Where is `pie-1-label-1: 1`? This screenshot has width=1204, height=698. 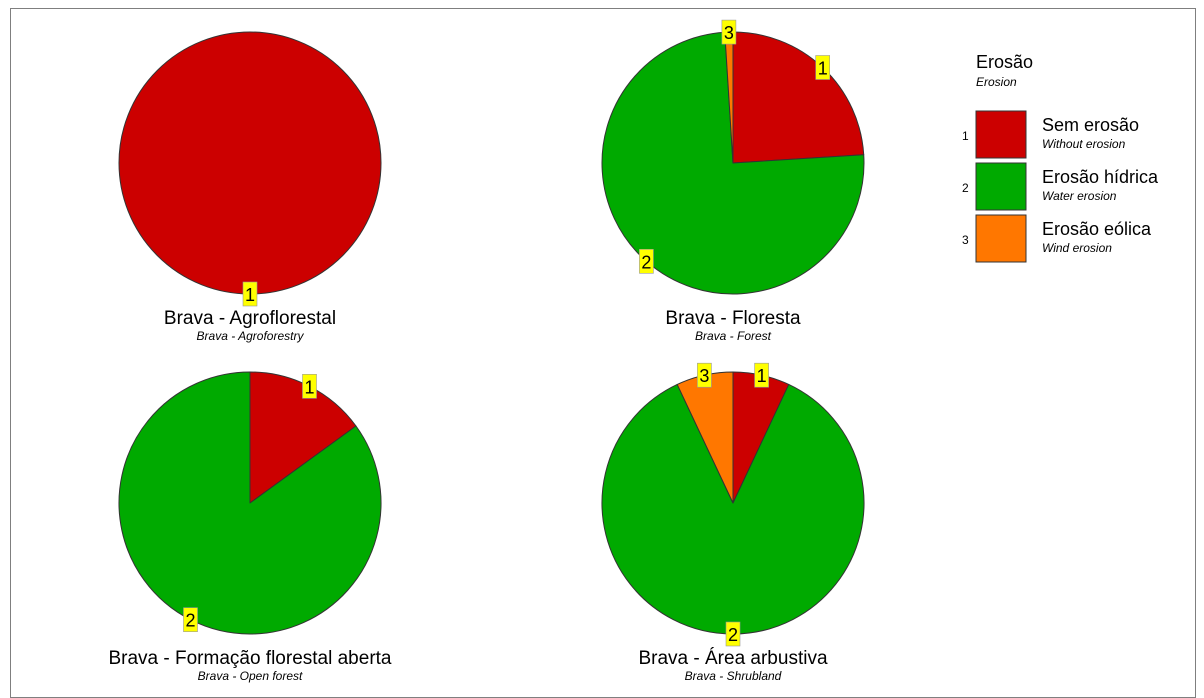
pie-1-label-1: 1 is located at coordinates (250, 294).